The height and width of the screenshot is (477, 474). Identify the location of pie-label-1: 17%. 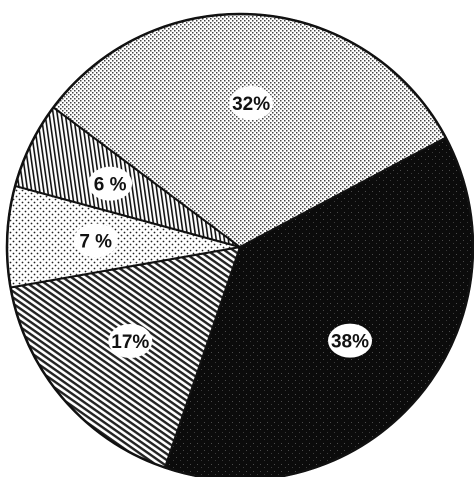
(130, 342).